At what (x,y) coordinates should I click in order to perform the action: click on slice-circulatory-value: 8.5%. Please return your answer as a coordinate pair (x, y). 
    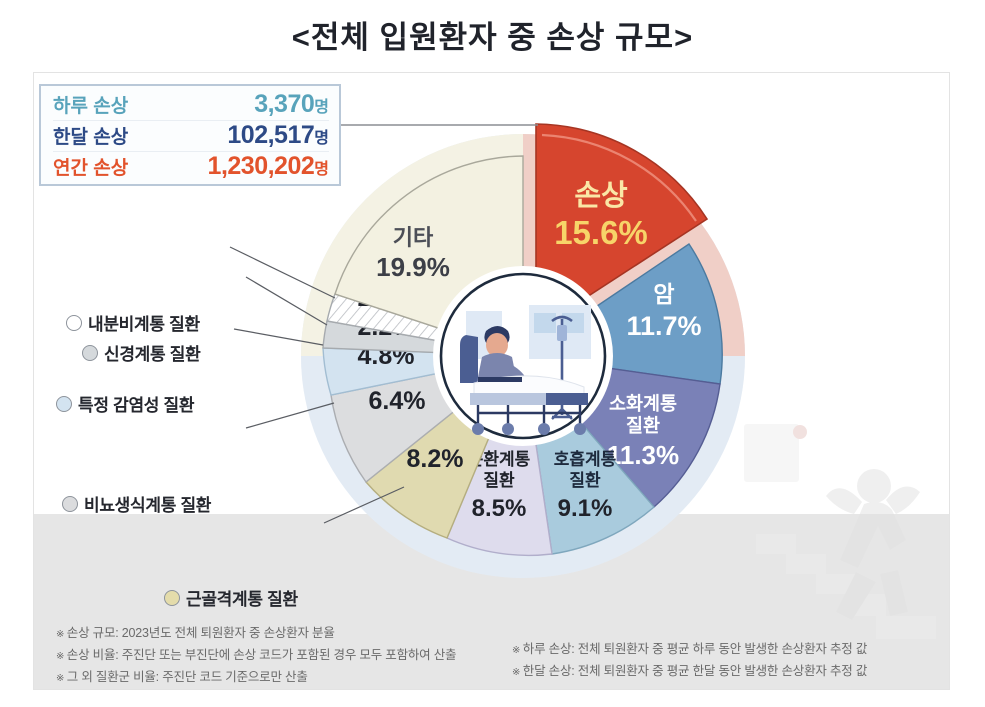
    Looking at the image, I should click on (499, 508).